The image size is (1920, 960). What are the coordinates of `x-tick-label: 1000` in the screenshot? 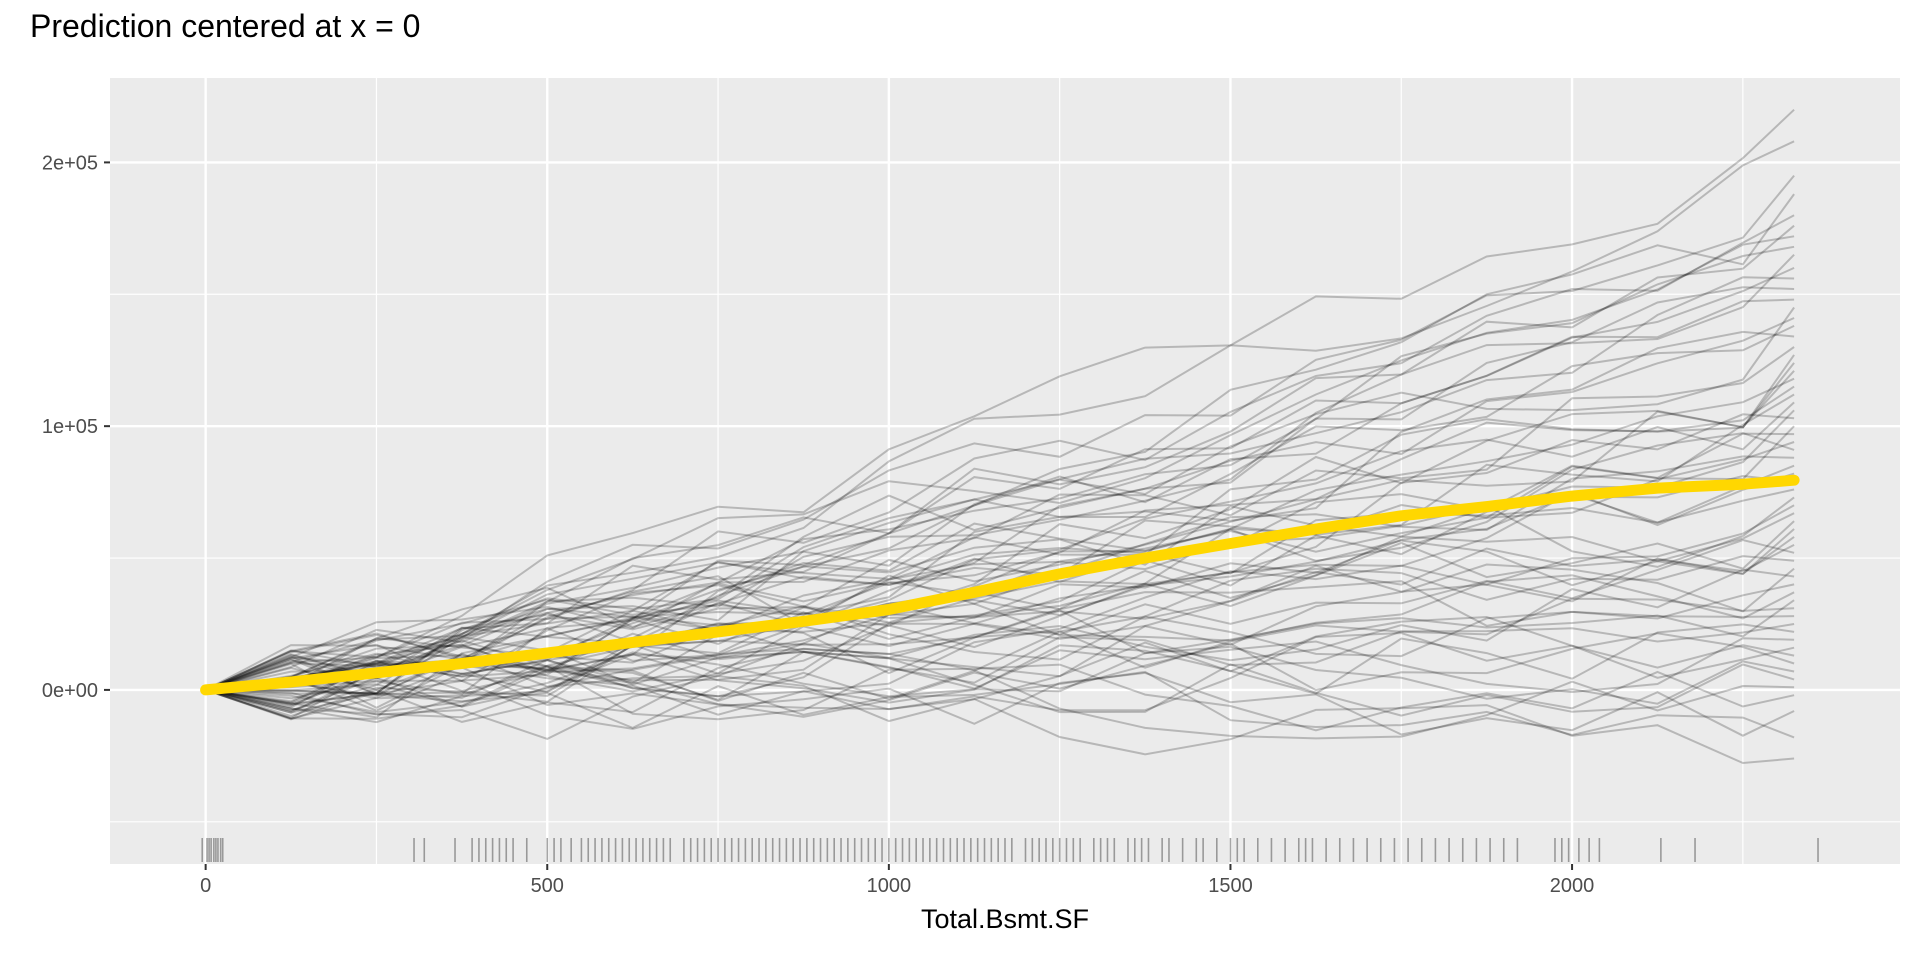 It's located at (889, 886).